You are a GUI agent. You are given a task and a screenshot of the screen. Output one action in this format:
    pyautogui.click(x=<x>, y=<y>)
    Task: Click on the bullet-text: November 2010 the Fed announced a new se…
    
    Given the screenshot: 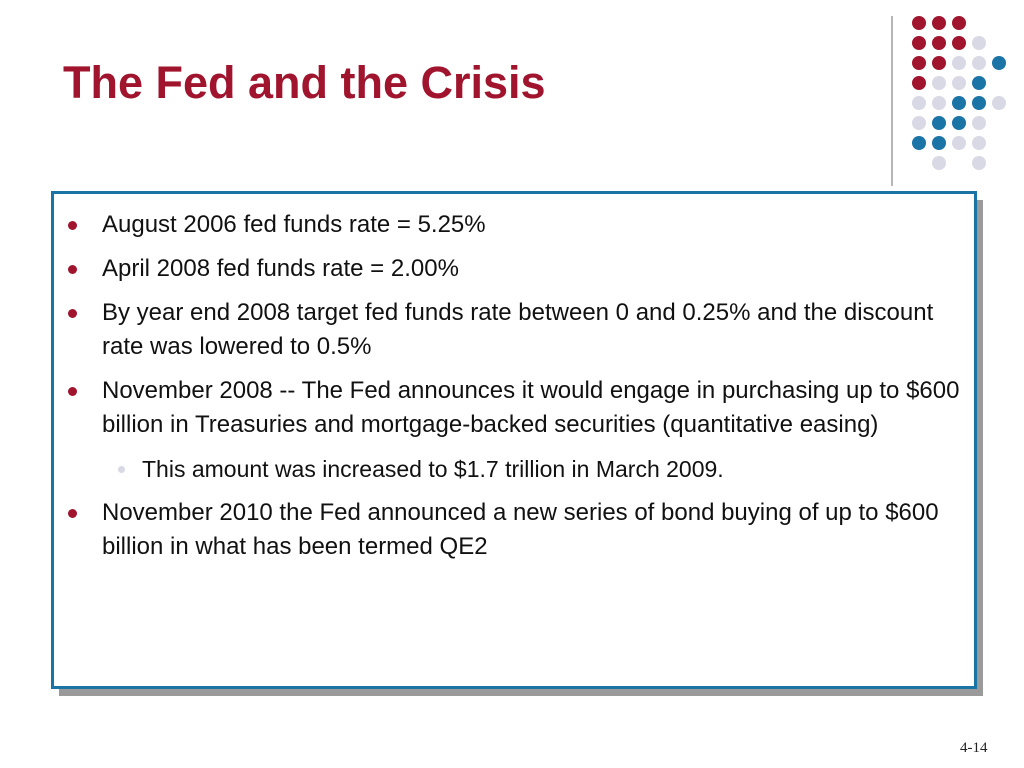 What is the action you would take?
    pyautogui.click(x=520, y=529)
    